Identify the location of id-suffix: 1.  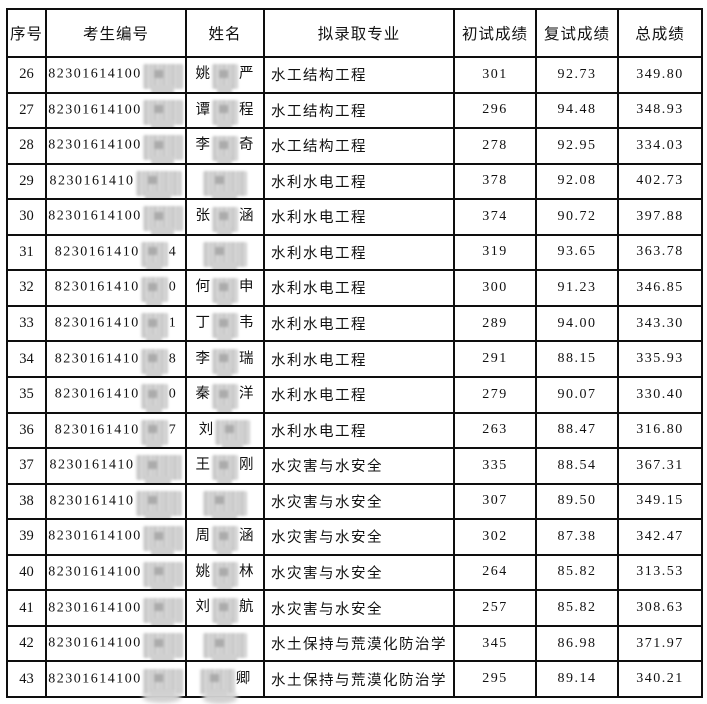
(173, 323).